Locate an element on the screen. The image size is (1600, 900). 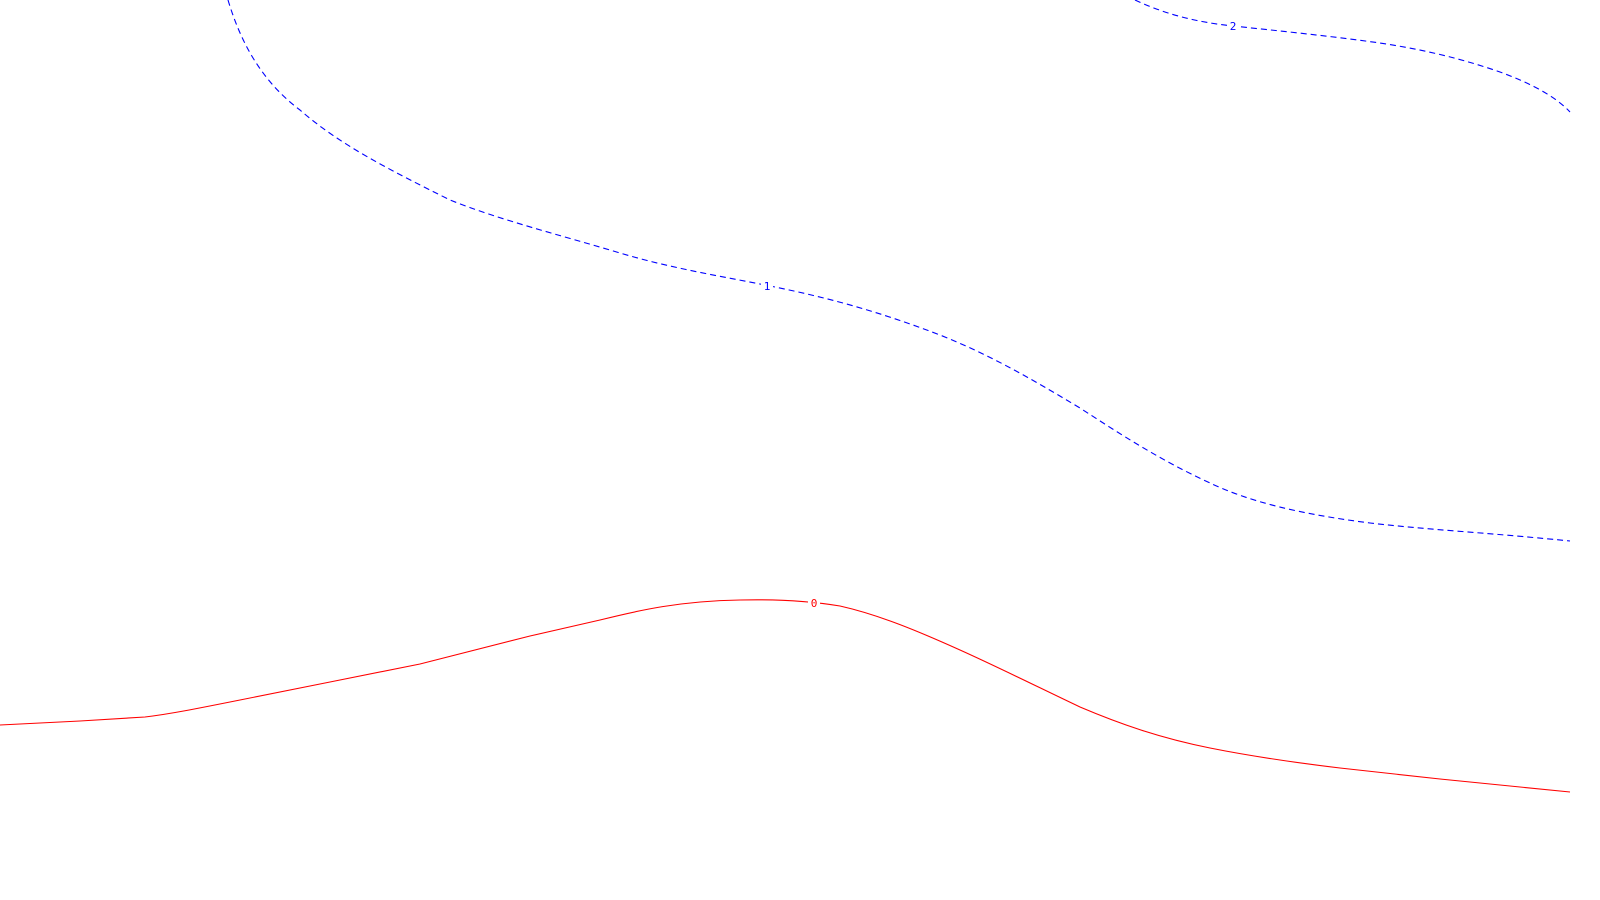
contour-level-2: 2 is located at coordinates (1352, 56).